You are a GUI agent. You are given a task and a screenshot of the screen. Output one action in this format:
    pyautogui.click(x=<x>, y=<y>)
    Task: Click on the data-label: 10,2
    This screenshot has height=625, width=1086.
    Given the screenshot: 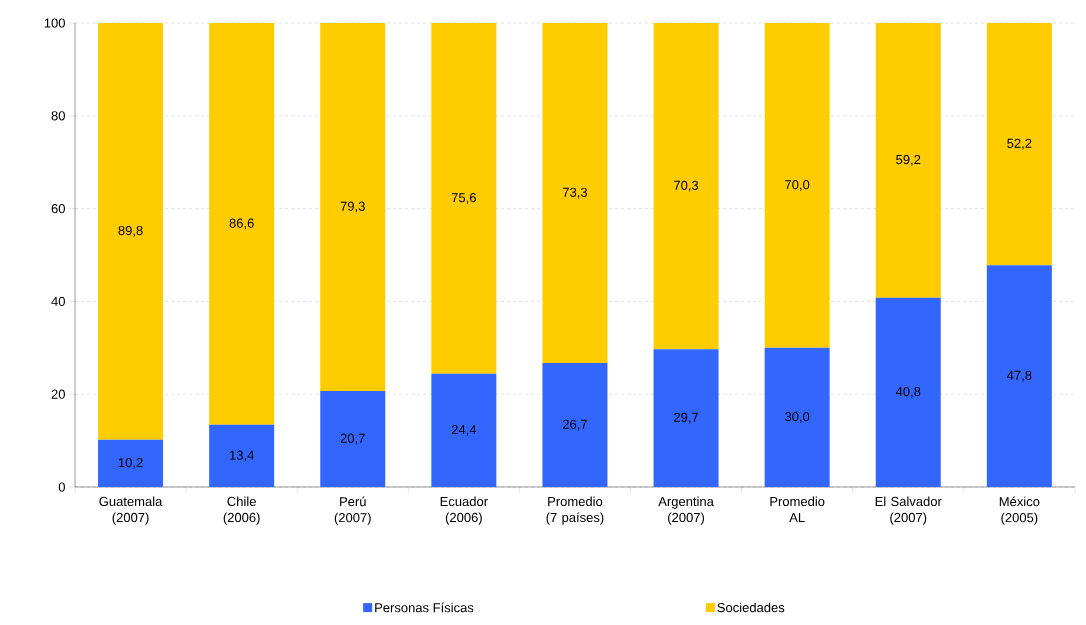 What is the action you would take?
    pyautogui.click(x=130, y=463)
    